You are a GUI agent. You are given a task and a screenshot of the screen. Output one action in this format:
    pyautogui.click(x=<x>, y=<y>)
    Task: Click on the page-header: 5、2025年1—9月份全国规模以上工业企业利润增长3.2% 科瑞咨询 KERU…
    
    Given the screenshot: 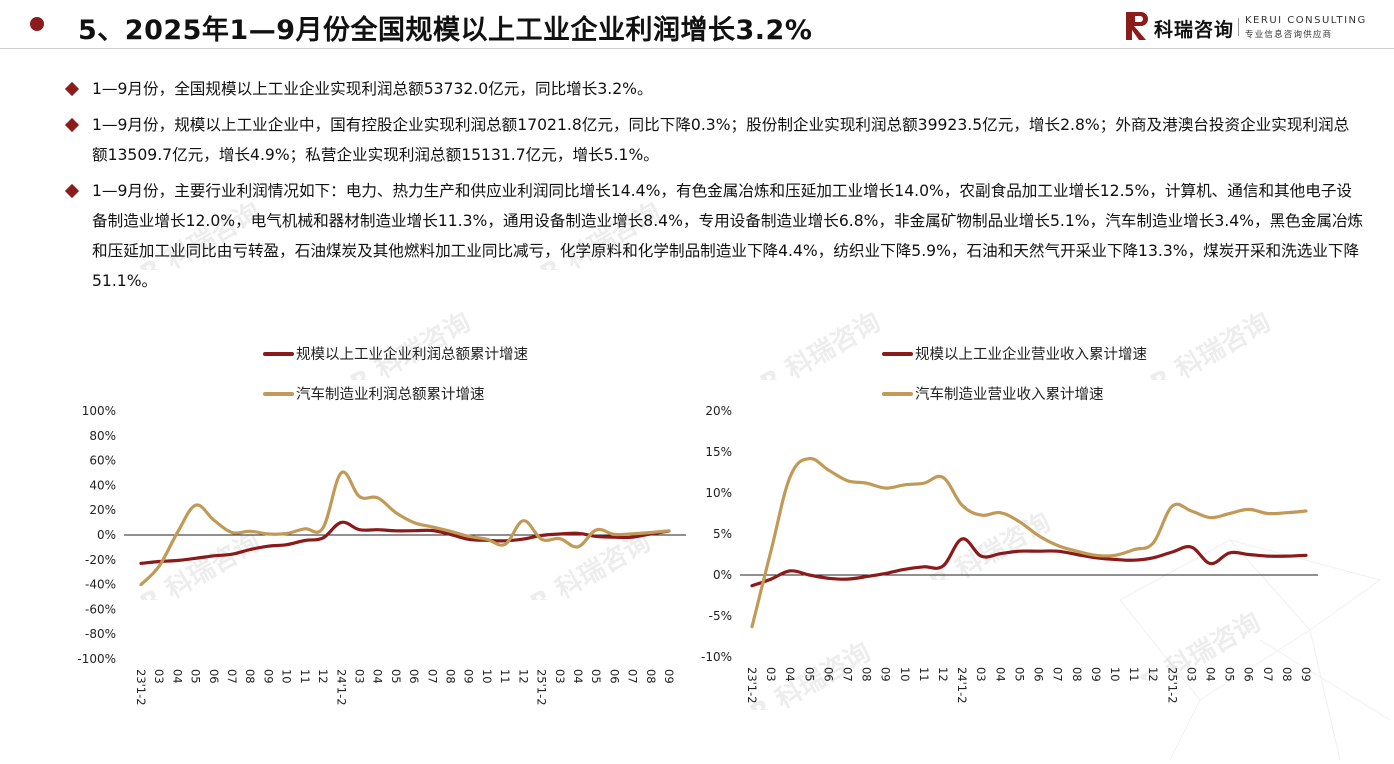 What is the action you would take?
    pyautogui.click(x=697, y=25)
    